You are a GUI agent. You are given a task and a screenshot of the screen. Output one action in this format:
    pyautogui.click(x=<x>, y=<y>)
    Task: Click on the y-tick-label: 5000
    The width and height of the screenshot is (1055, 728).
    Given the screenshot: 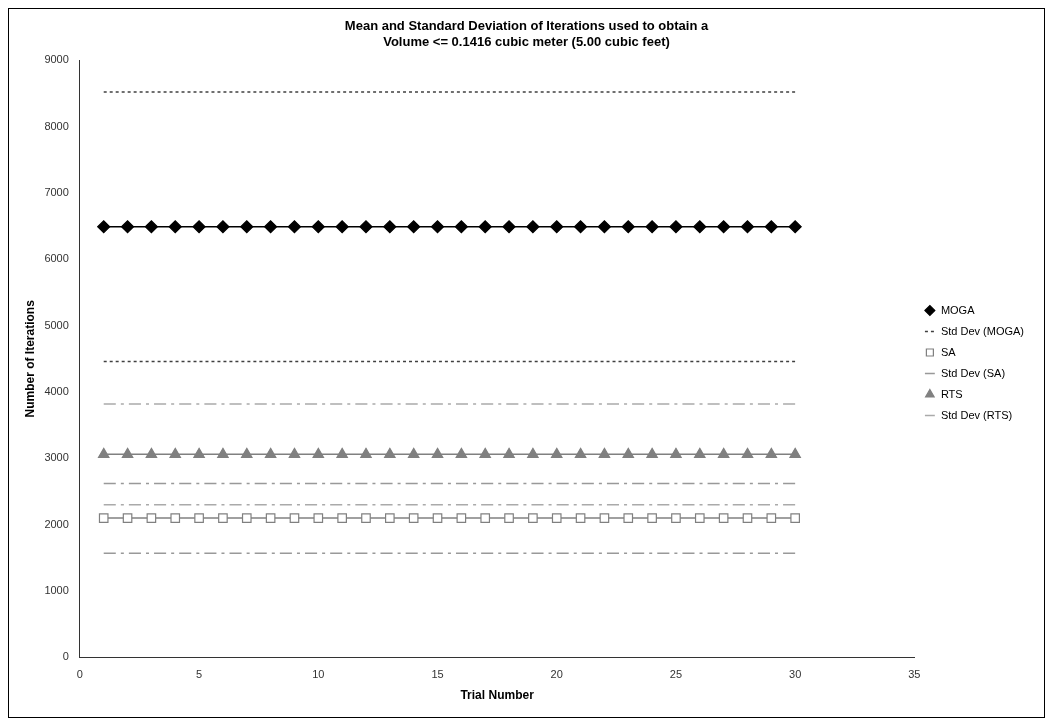 What is the action you would take?
    pyautogui.click(x=56, y=324)
    